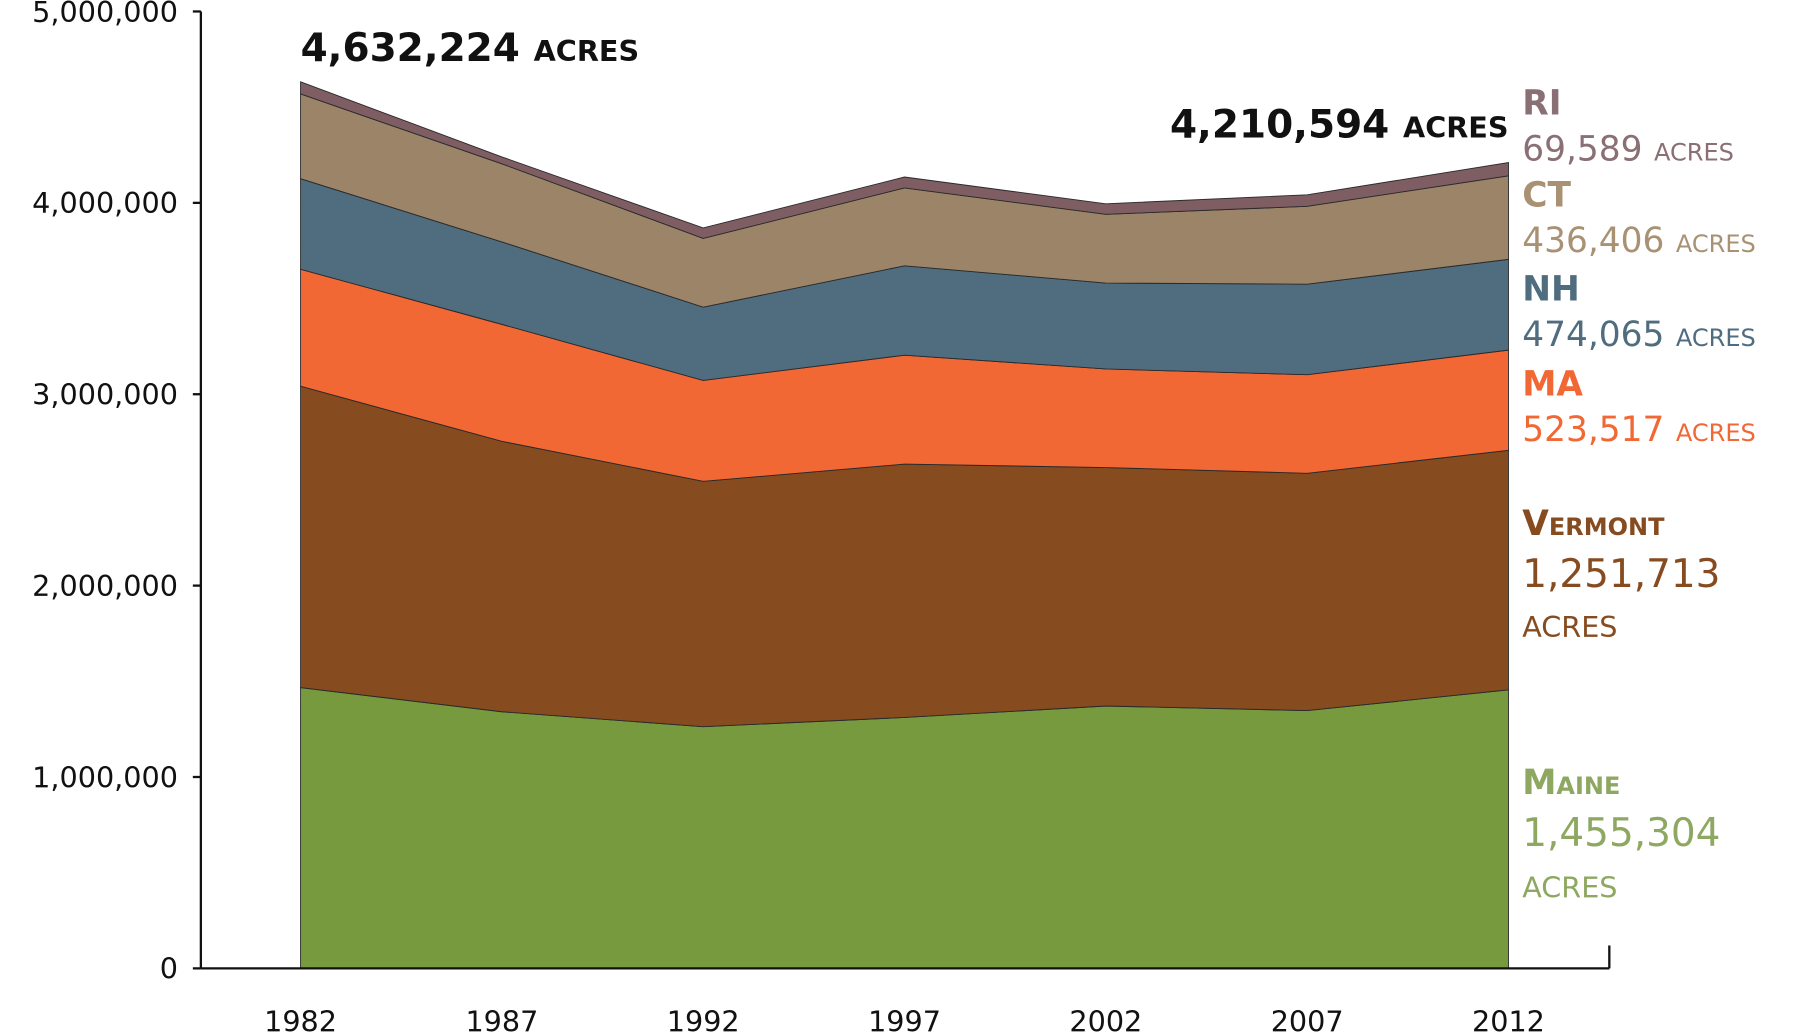 The image size is (1793, 1036). I want to click on legend-value: 1,455,304, so click(1621, 833).